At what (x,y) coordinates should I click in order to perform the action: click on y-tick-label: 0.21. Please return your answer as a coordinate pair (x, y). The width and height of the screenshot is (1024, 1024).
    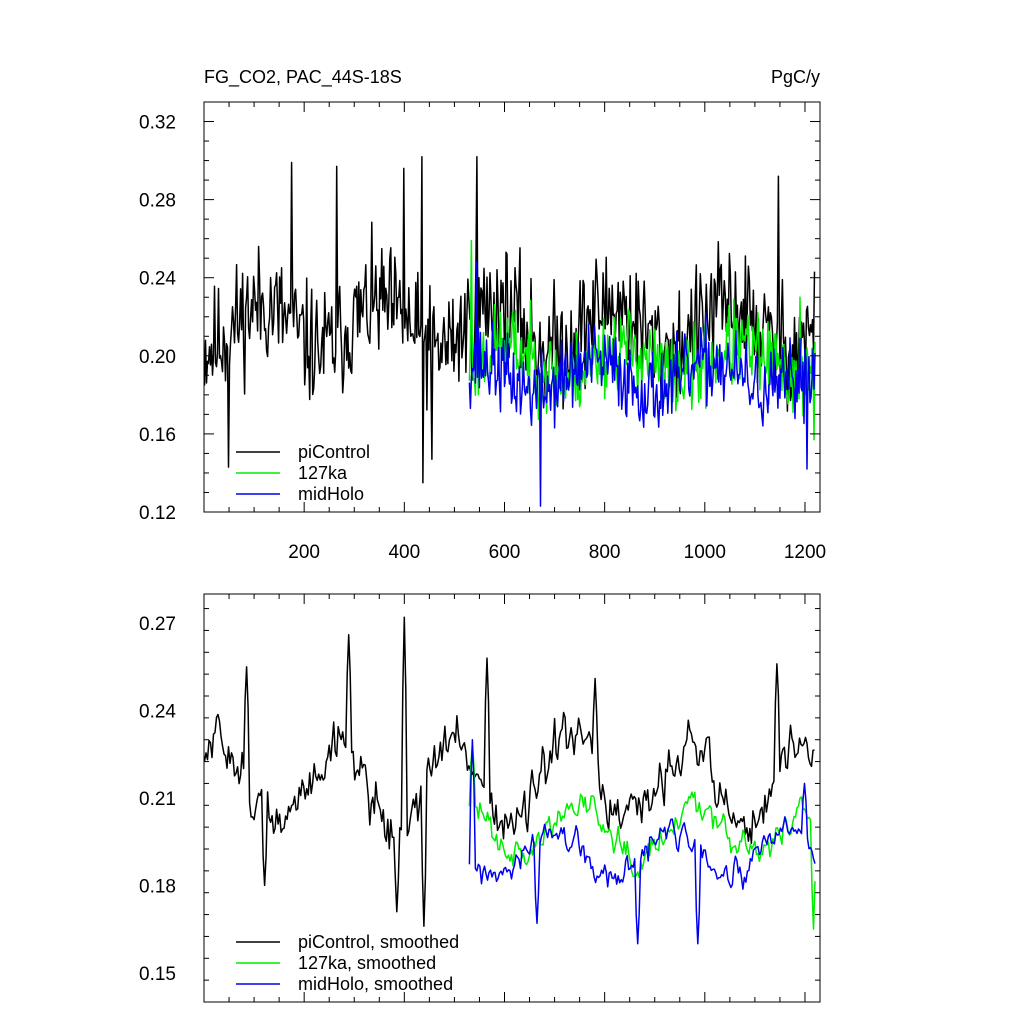
    Looking at the image, I should click on (157, 799).